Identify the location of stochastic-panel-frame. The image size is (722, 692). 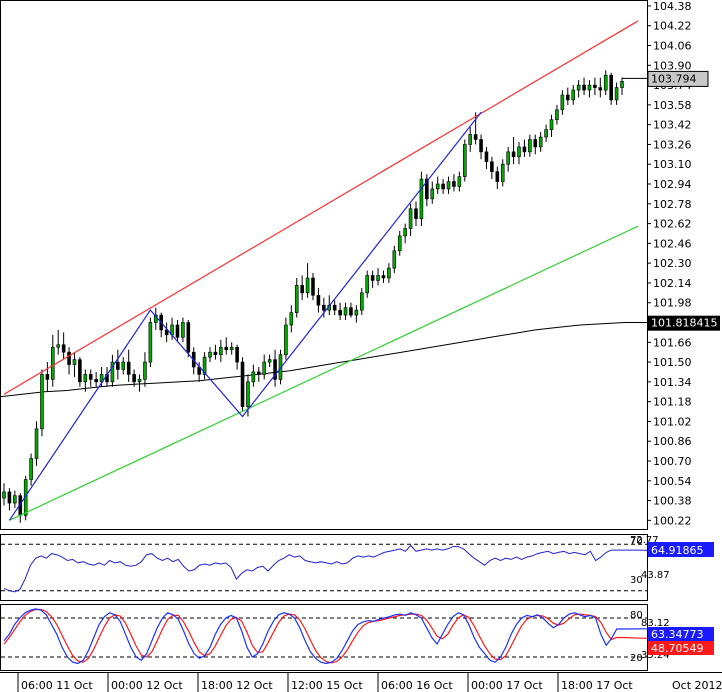
(324, 637).